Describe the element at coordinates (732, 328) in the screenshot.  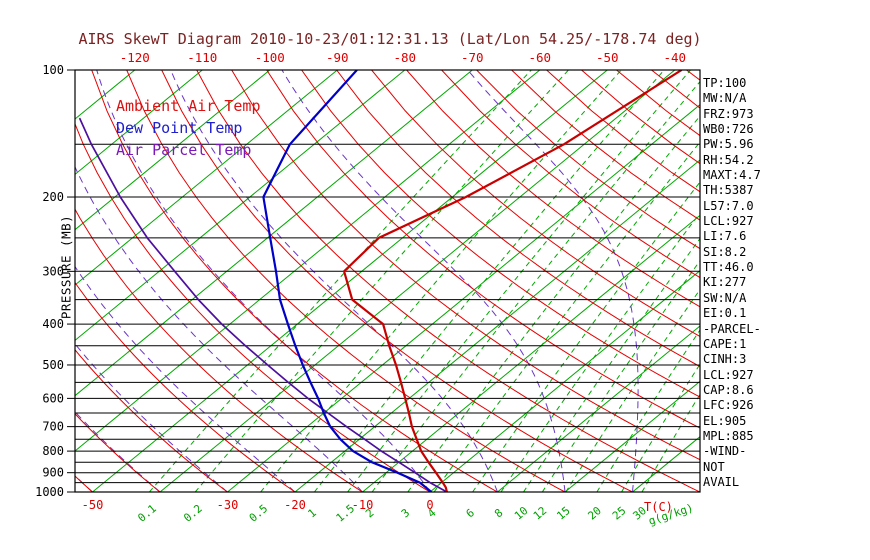
I see `stat-line: -PARCEL-` at that location.